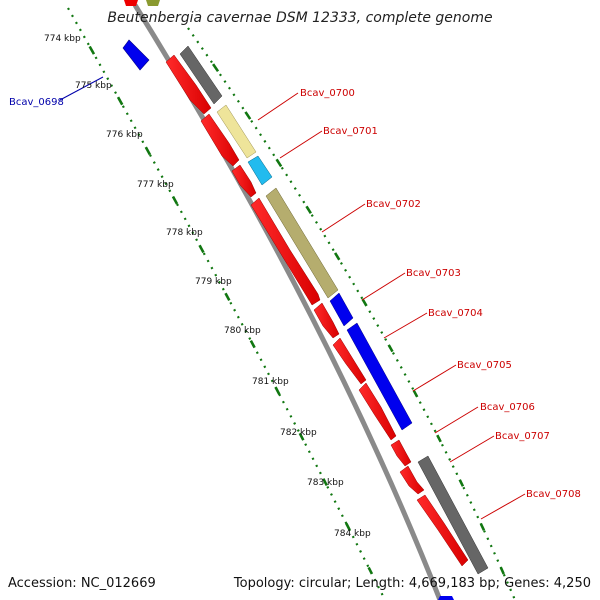  Describe the element at coordinates (352, 534) in the screenshot. I see `ruler-label: 784 kbp` at that location.